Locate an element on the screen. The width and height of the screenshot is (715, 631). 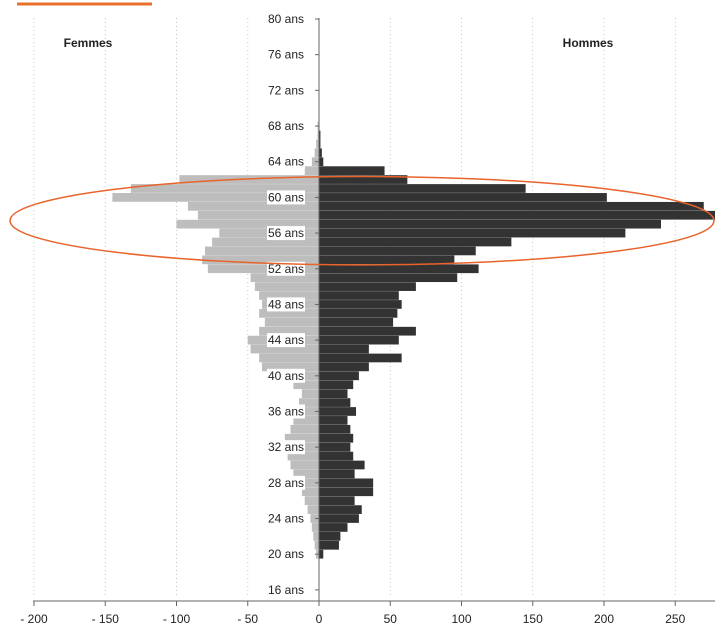
y-tick-label: 28 ans is located at coordinates (286, 483).